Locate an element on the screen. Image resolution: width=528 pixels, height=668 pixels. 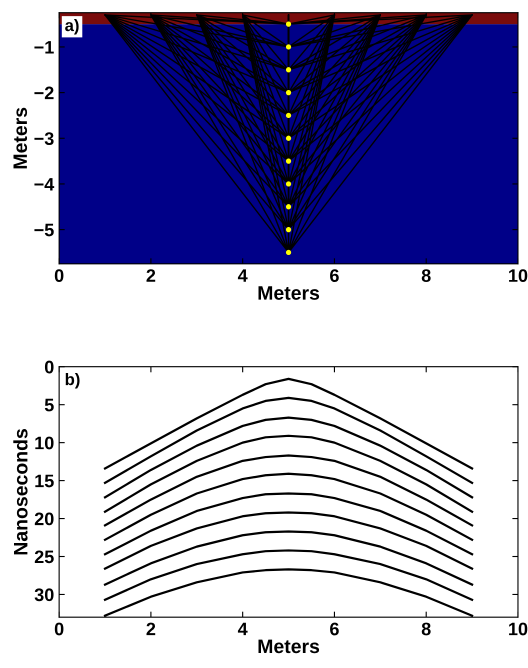
y-tick-label: 20 is located at coordinates (44, 519).